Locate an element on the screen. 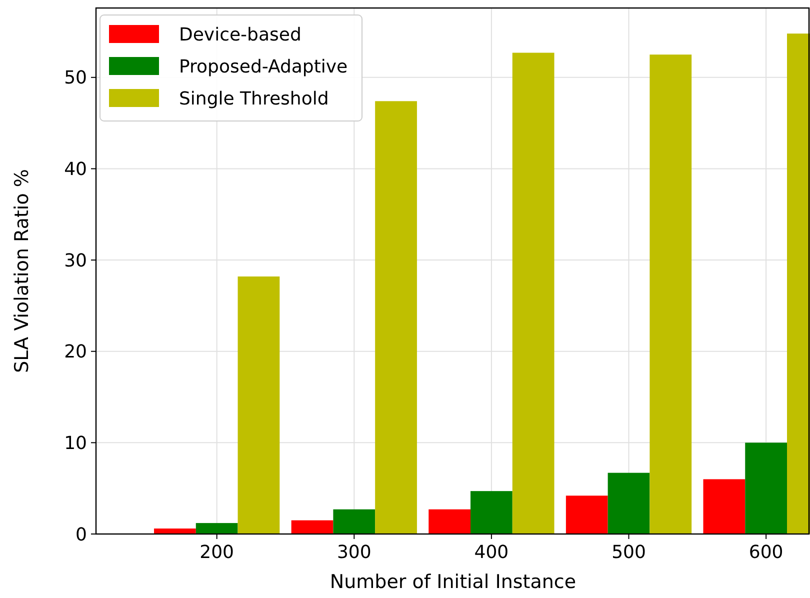 The width and height of the screenshot is (810, 598). x-tick-label: 400 is located at coordinates (491, 552).